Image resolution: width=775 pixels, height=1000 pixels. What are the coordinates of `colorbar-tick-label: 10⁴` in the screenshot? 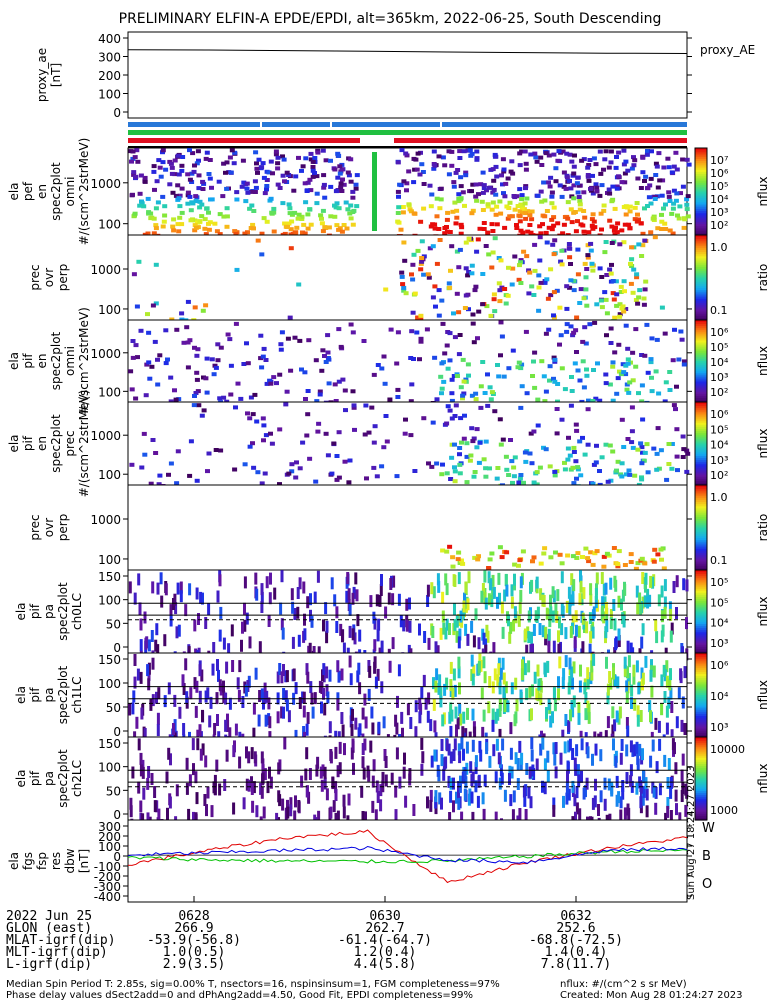 It's located at (719, 445).